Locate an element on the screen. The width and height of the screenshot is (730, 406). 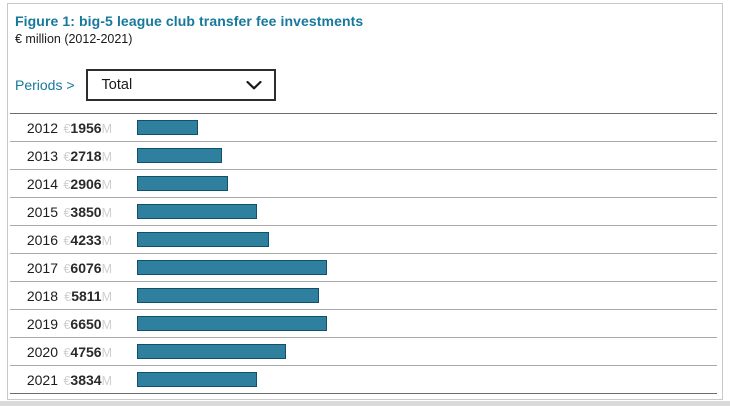
table-row: 2017 €6076M is located at coordinates (363, 268).